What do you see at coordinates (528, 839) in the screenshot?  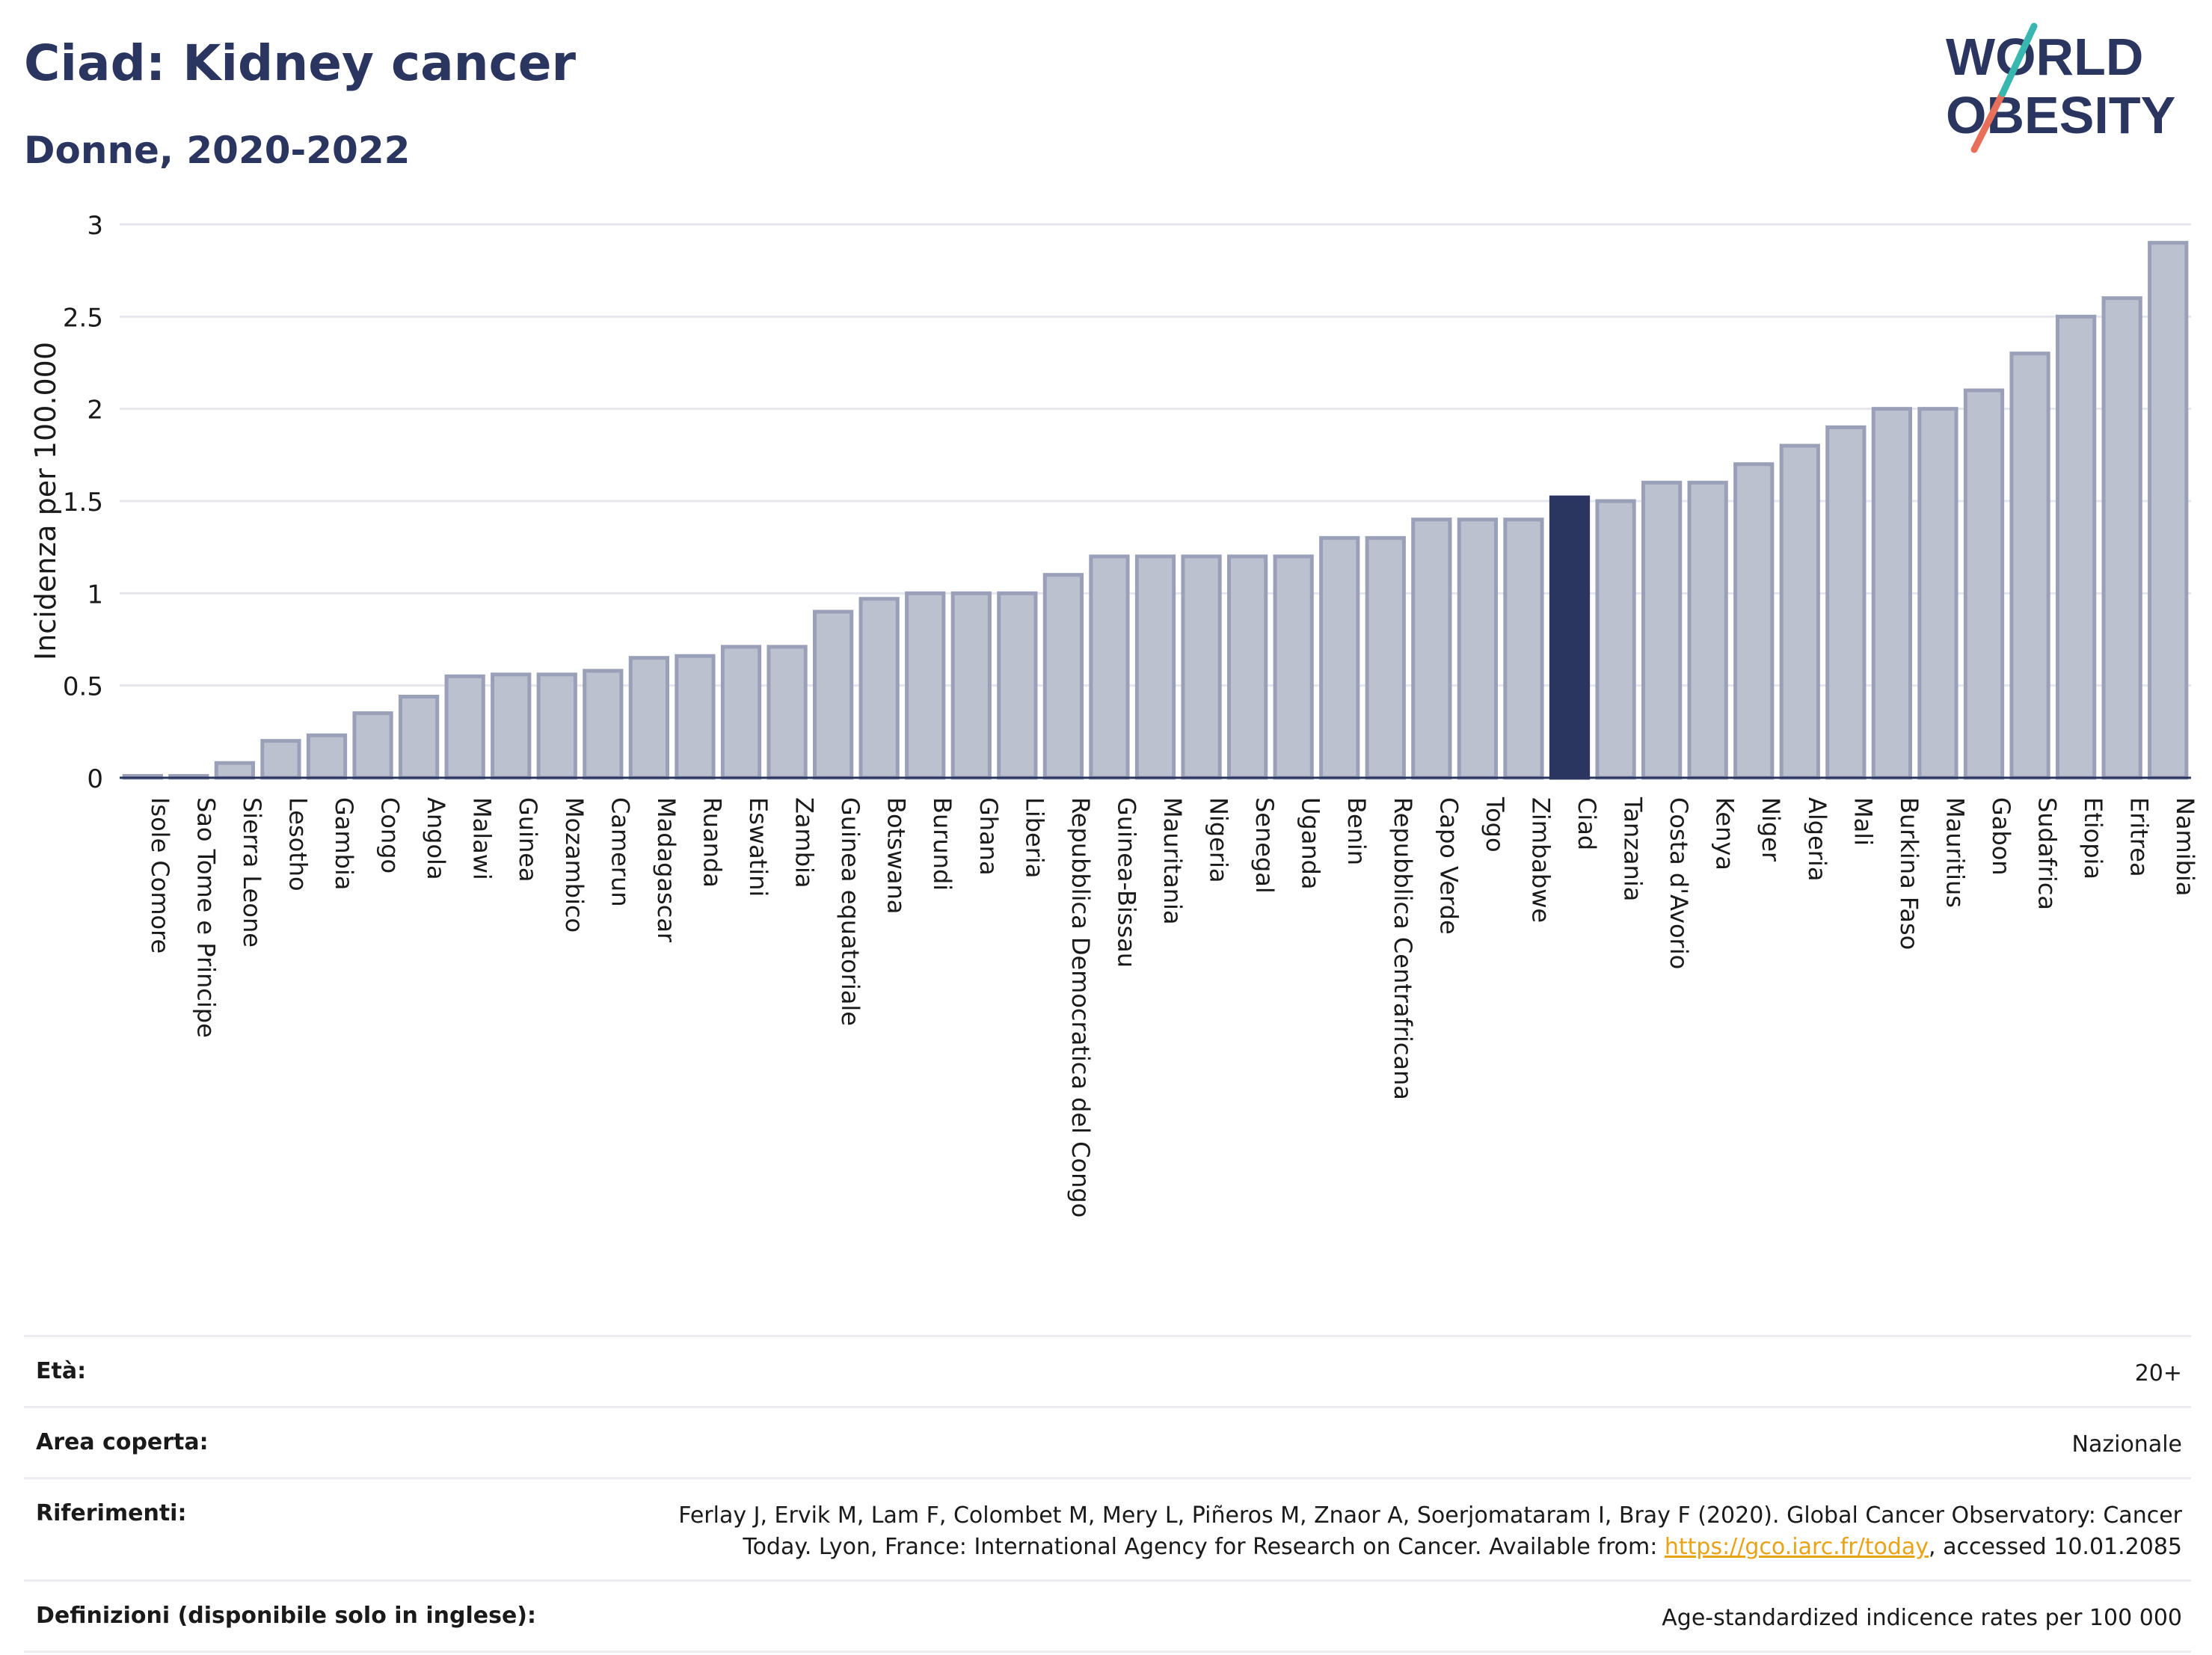 I see `x-tick-label: Guinea` at bounding box center [528, 839].